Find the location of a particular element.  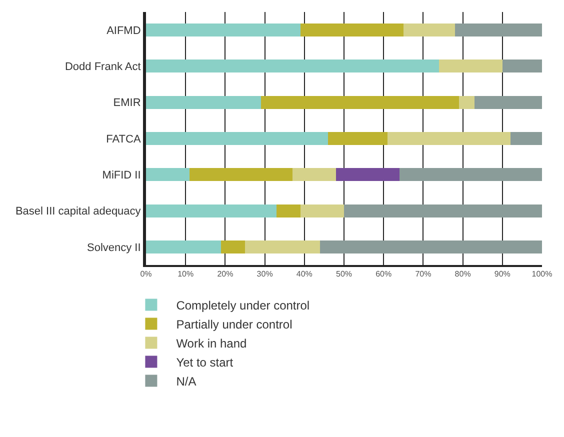

legend-label: Partially under control is located at coordinates (234, 324).